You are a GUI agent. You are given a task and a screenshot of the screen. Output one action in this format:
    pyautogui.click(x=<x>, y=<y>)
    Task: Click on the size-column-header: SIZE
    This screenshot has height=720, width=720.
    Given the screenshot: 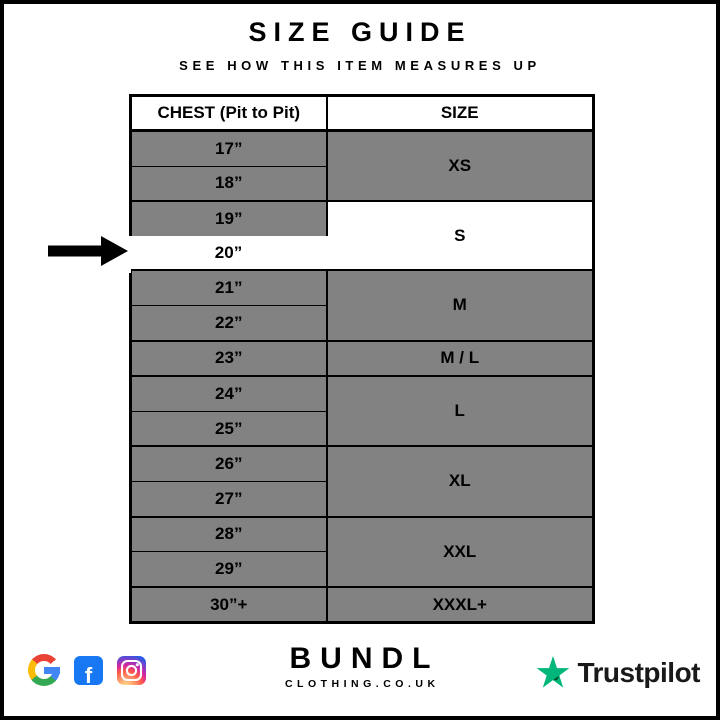 What is the action you would take?
    pyautogui.click(x=459, y=113)
    